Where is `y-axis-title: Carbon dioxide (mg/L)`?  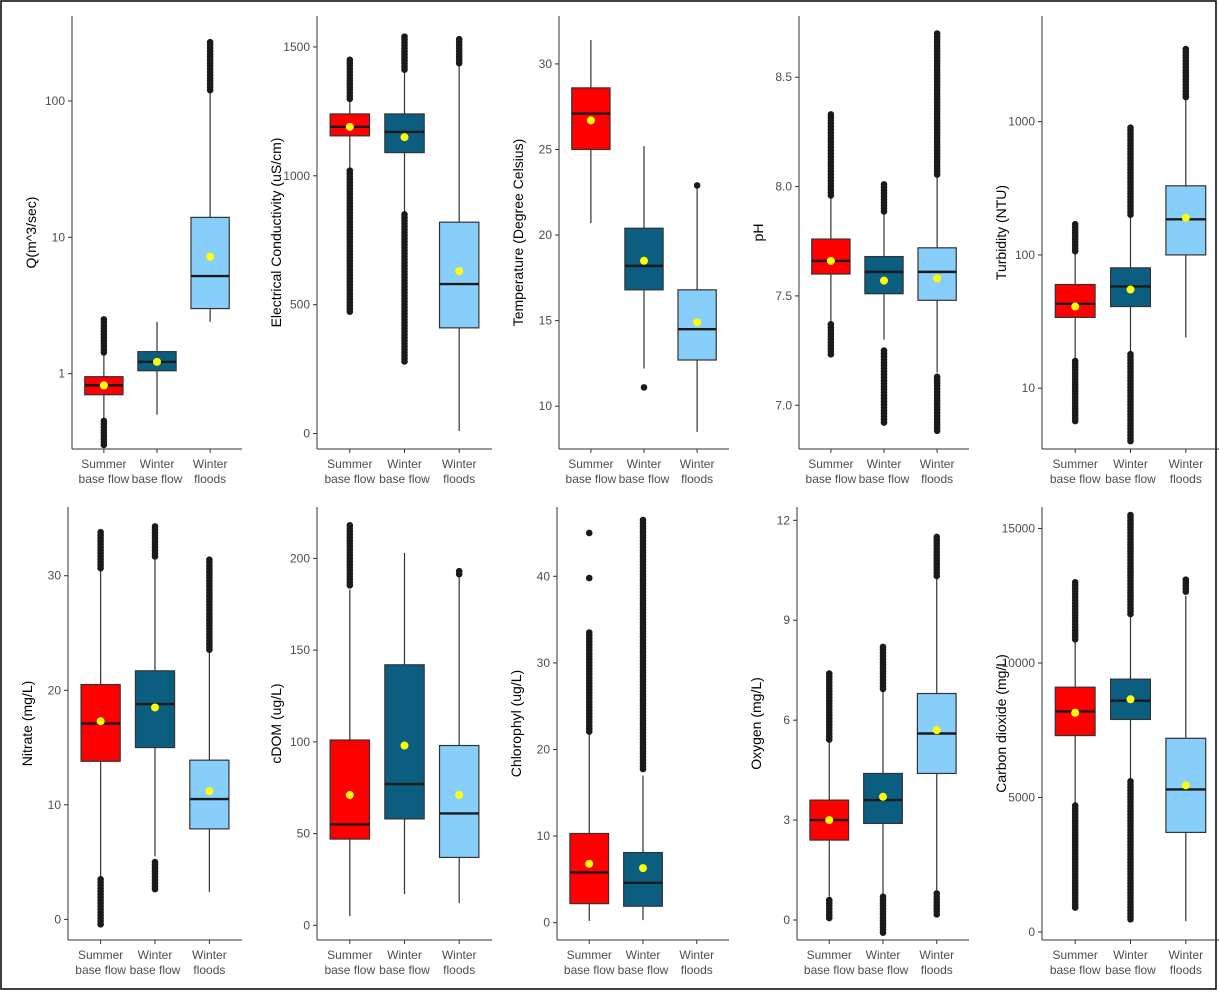 y-axis-title: Carbon dioxide (mg/L) is located at coordinates (1001, 723).